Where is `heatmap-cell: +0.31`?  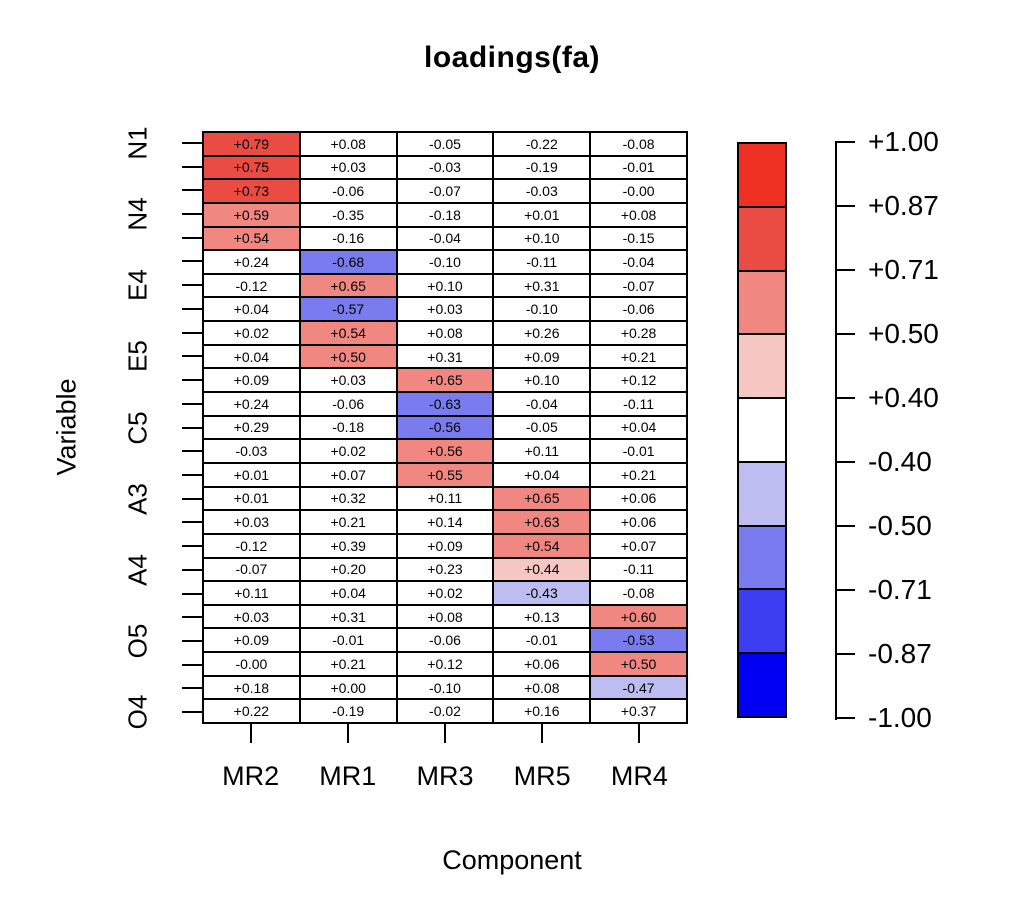
heatmap-cell: +0.31 is located at coordinates (445, 356).